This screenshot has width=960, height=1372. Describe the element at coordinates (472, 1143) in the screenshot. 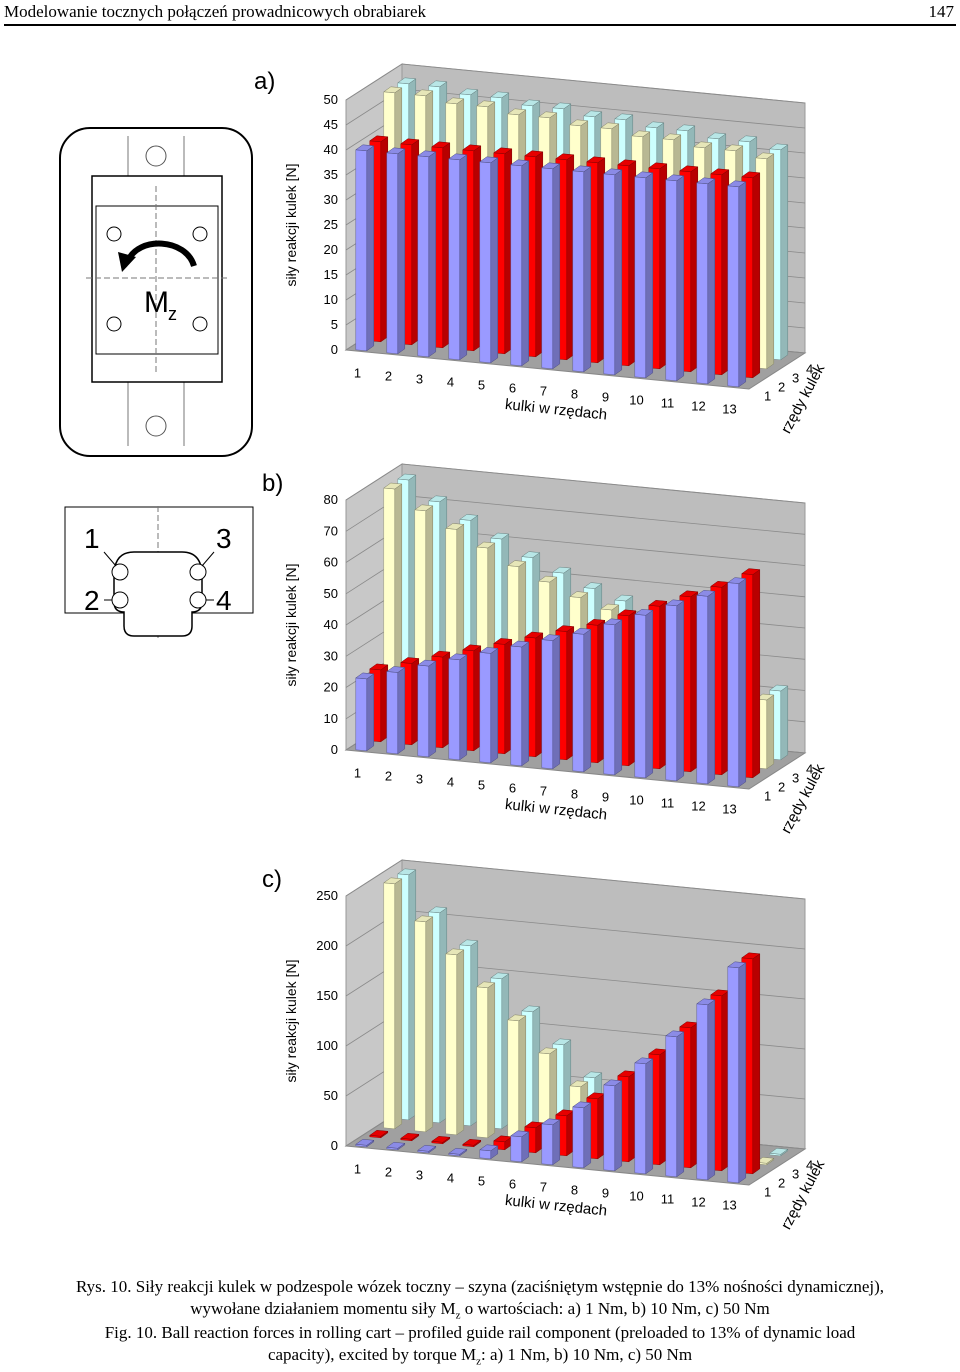

I see `bar-r2-c4` at that location.